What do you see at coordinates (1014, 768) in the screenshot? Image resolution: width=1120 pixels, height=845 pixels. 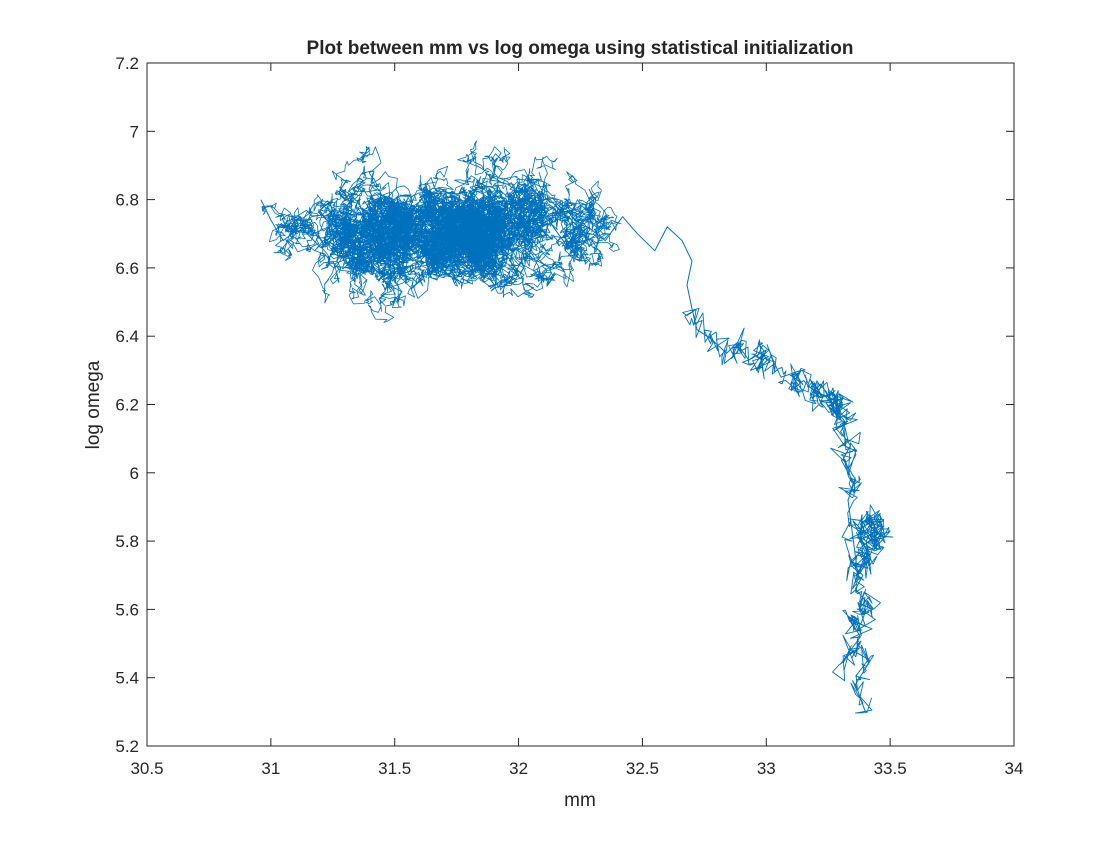 I see `x-tick-label: 34` at bounding box center [1014, 768].